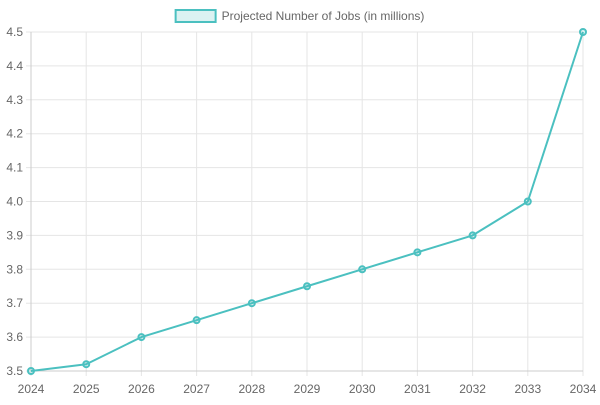  Describe the element at coordinates (417, 389) in the screenshot. I see `x-tick-label: 2031` at that location.